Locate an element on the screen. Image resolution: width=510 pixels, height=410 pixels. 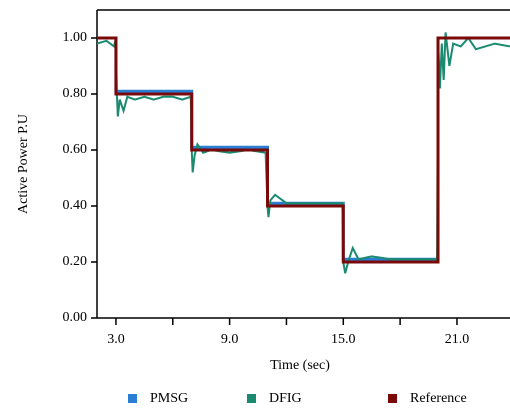
y-tick-label: 1.00 is located at coordinates (75, 37).